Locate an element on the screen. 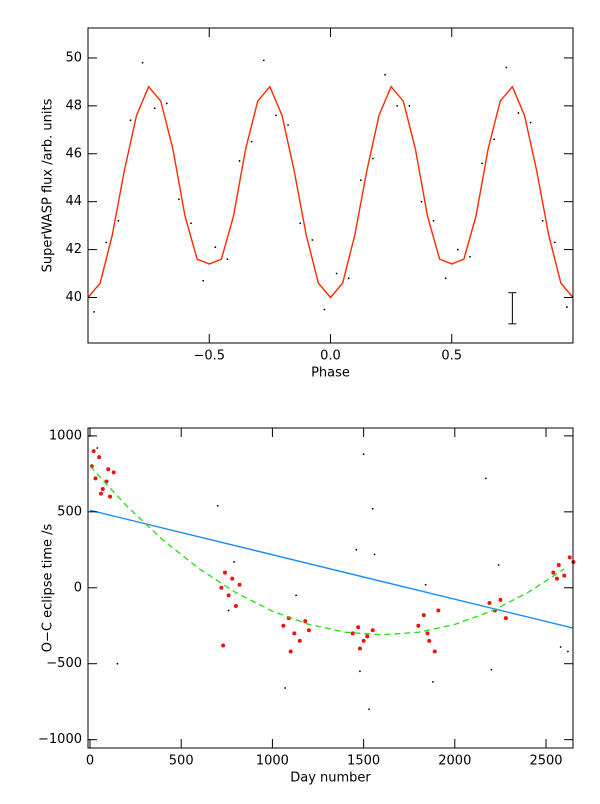  y-axis-label: SuperWASP flux /arb. units is located at coordinates (48, 185).